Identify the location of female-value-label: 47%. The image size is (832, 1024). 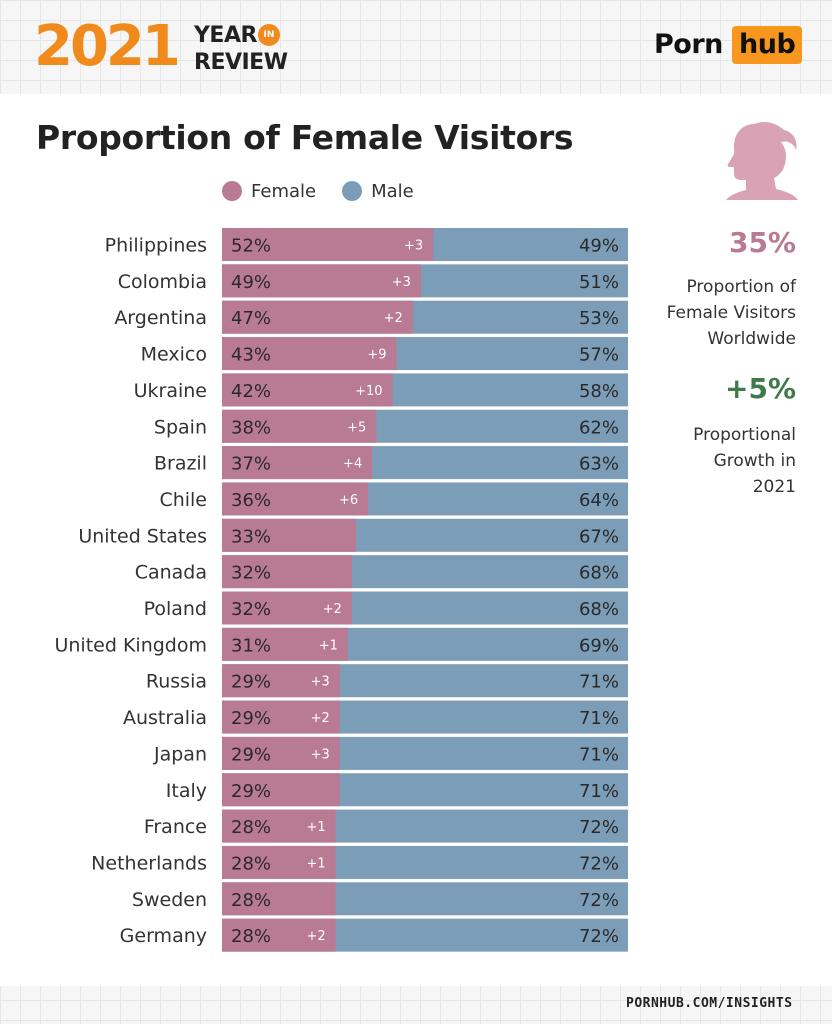
(251, 318).